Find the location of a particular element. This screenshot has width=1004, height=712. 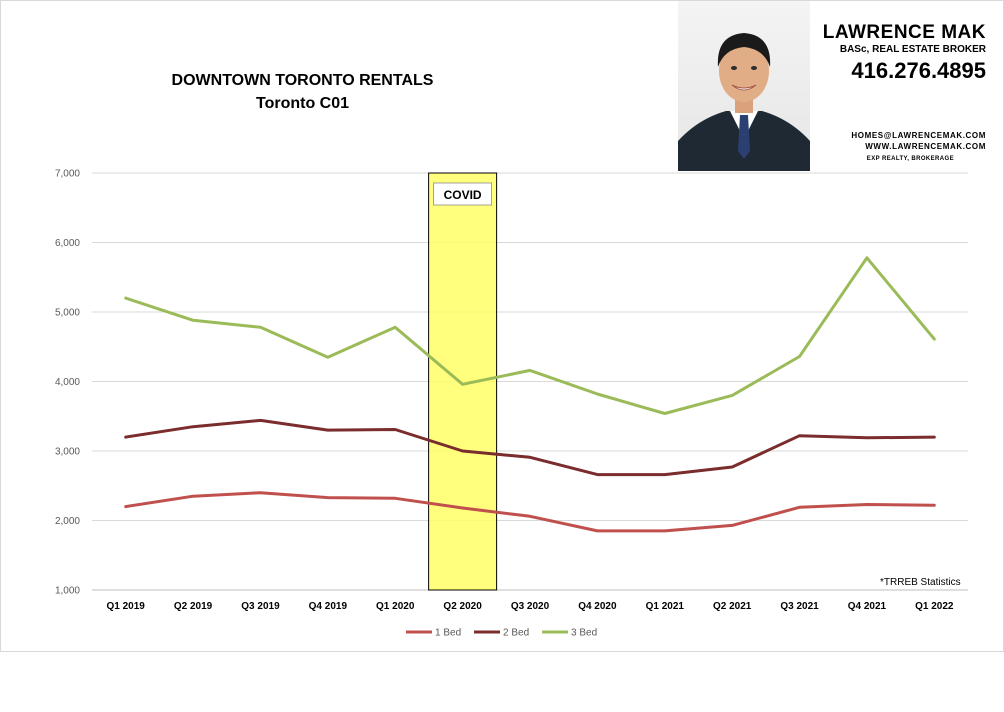

x-tick-label: Q1 2021 is located at coordinates (665, 606).